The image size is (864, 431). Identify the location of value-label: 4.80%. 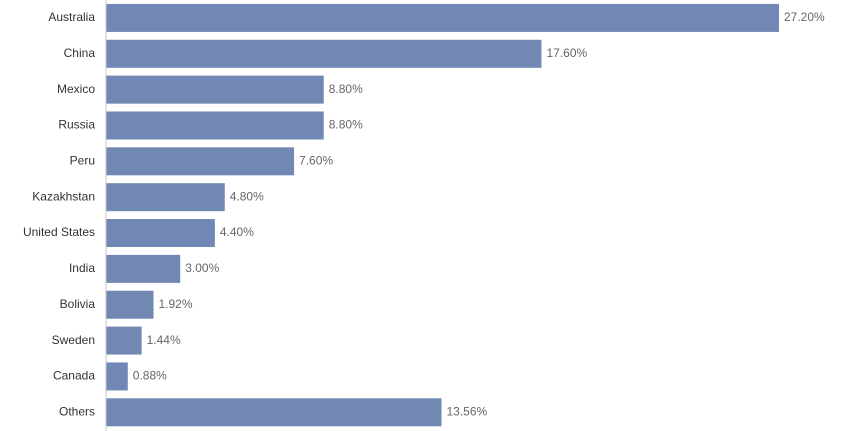
(247, 196).